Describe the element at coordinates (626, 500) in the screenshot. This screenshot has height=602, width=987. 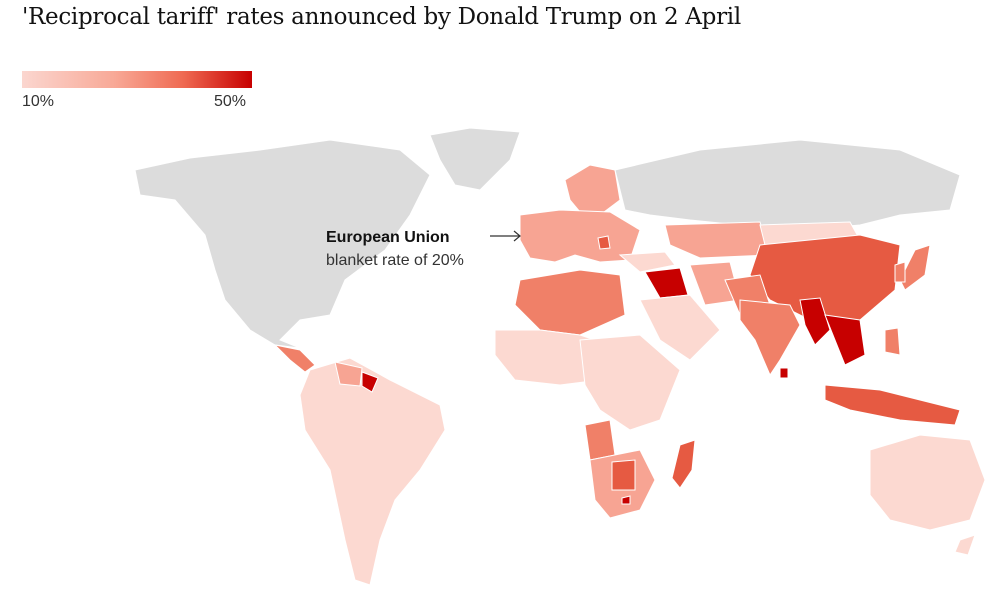
I see `region-lesotho` at that location.